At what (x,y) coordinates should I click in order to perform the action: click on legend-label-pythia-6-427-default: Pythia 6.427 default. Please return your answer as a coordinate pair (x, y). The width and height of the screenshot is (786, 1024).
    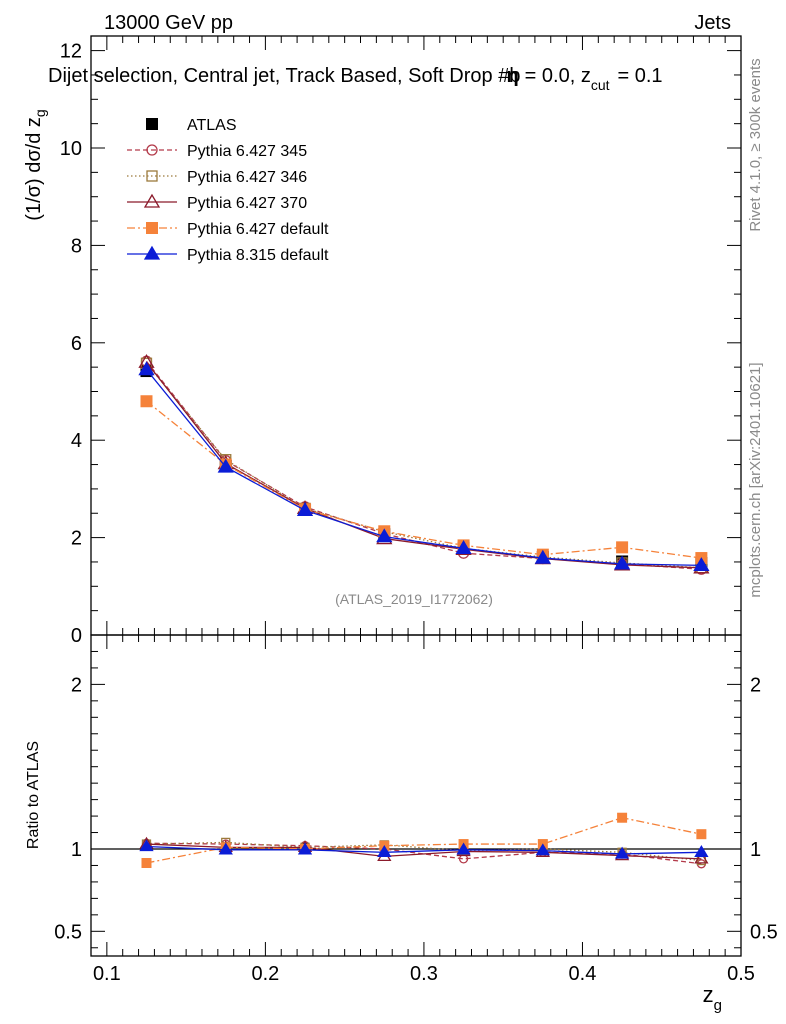
    Looking at the image, I should click on (258, 229).